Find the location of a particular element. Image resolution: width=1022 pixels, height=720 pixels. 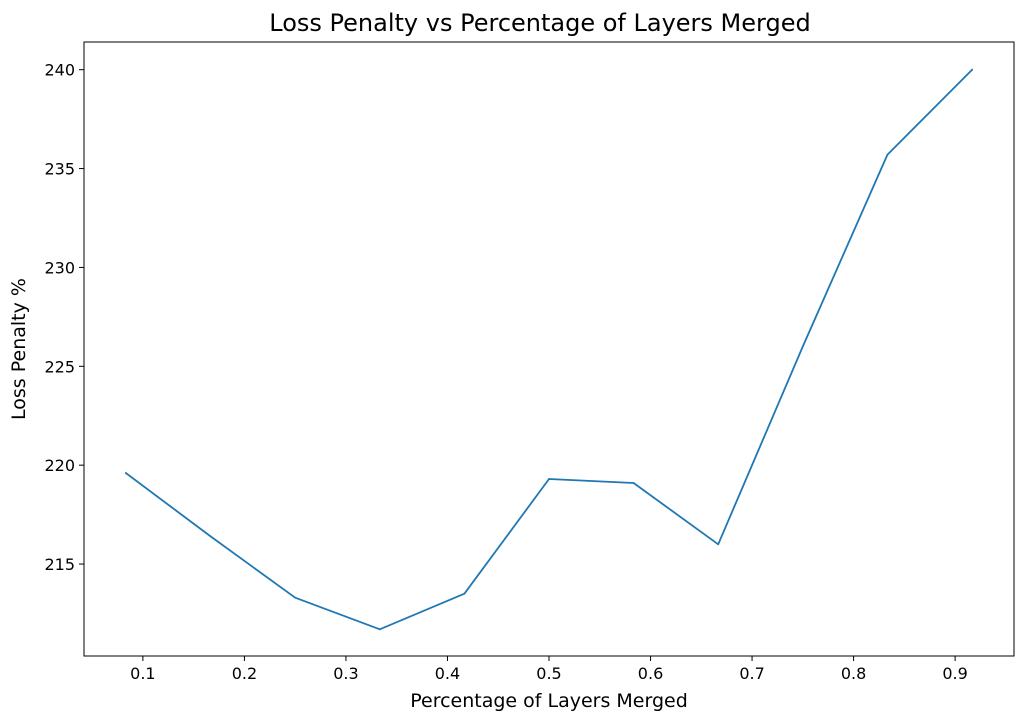

x-tick-label: 0.1 is located at coordinates (142, 673).